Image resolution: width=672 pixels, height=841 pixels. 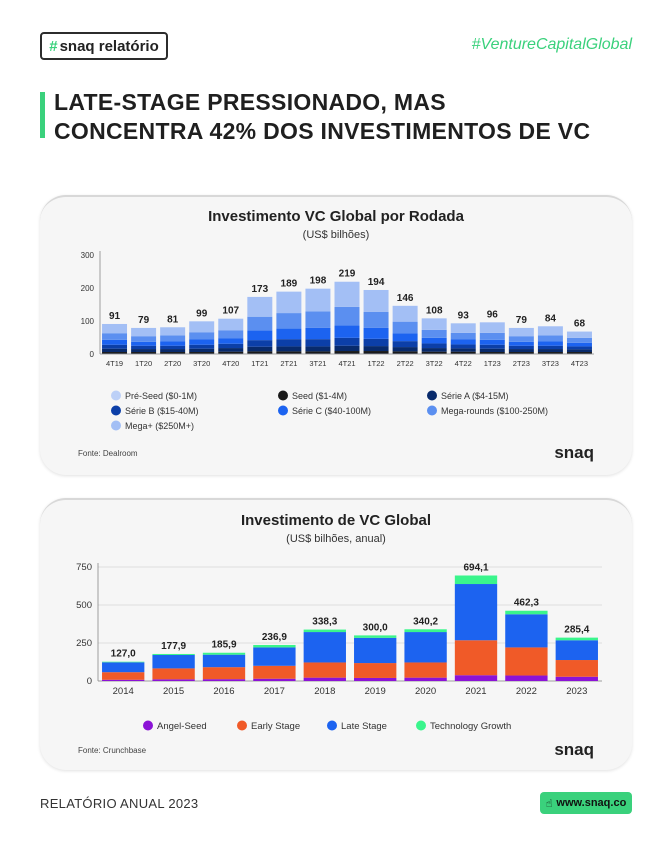 I want to click on data-label: 300,0, so click(x=375, y=627).